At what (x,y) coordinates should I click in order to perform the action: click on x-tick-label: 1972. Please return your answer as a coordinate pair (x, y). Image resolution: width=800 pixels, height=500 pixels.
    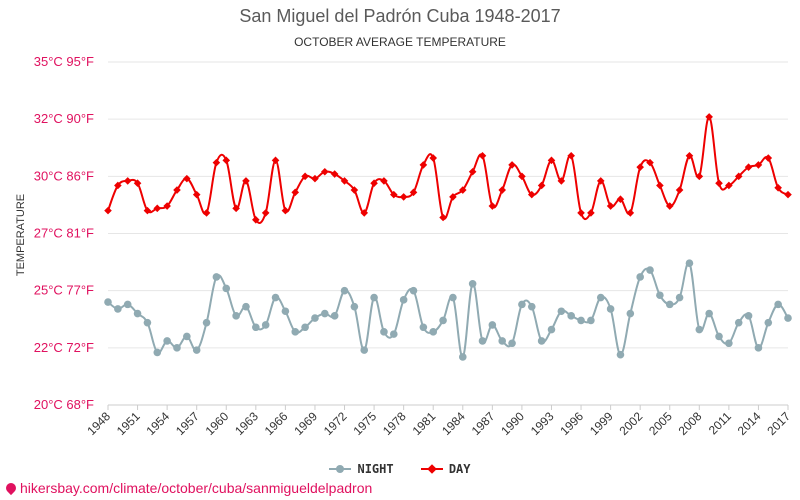
    Looking at the image, I should click on (335, 423).